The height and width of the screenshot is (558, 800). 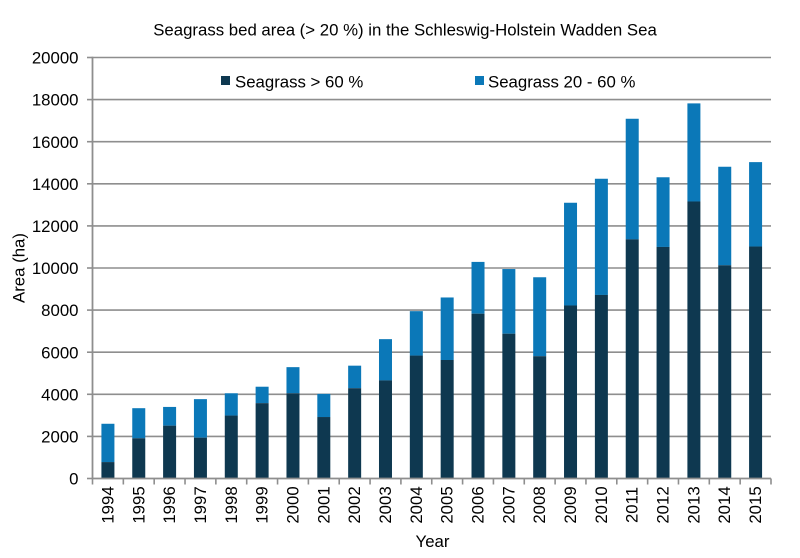 I want to click on svg-text: 0, so click(x=73, y=479).